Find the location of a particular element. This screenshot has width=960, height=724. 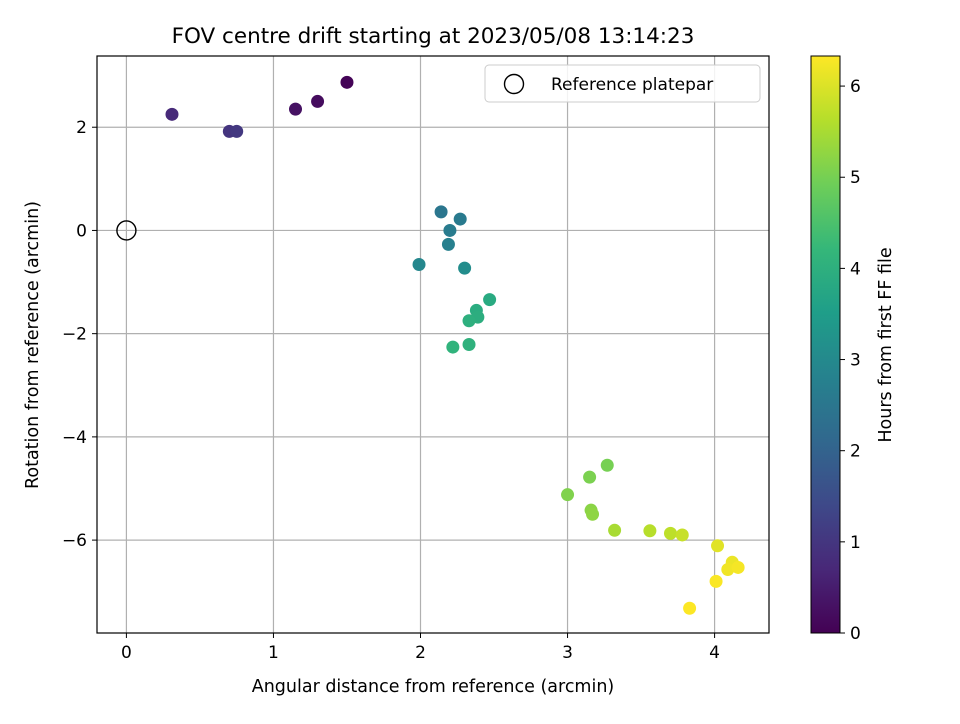

y-tick-label: −6 is located at coordinates (74, 541).